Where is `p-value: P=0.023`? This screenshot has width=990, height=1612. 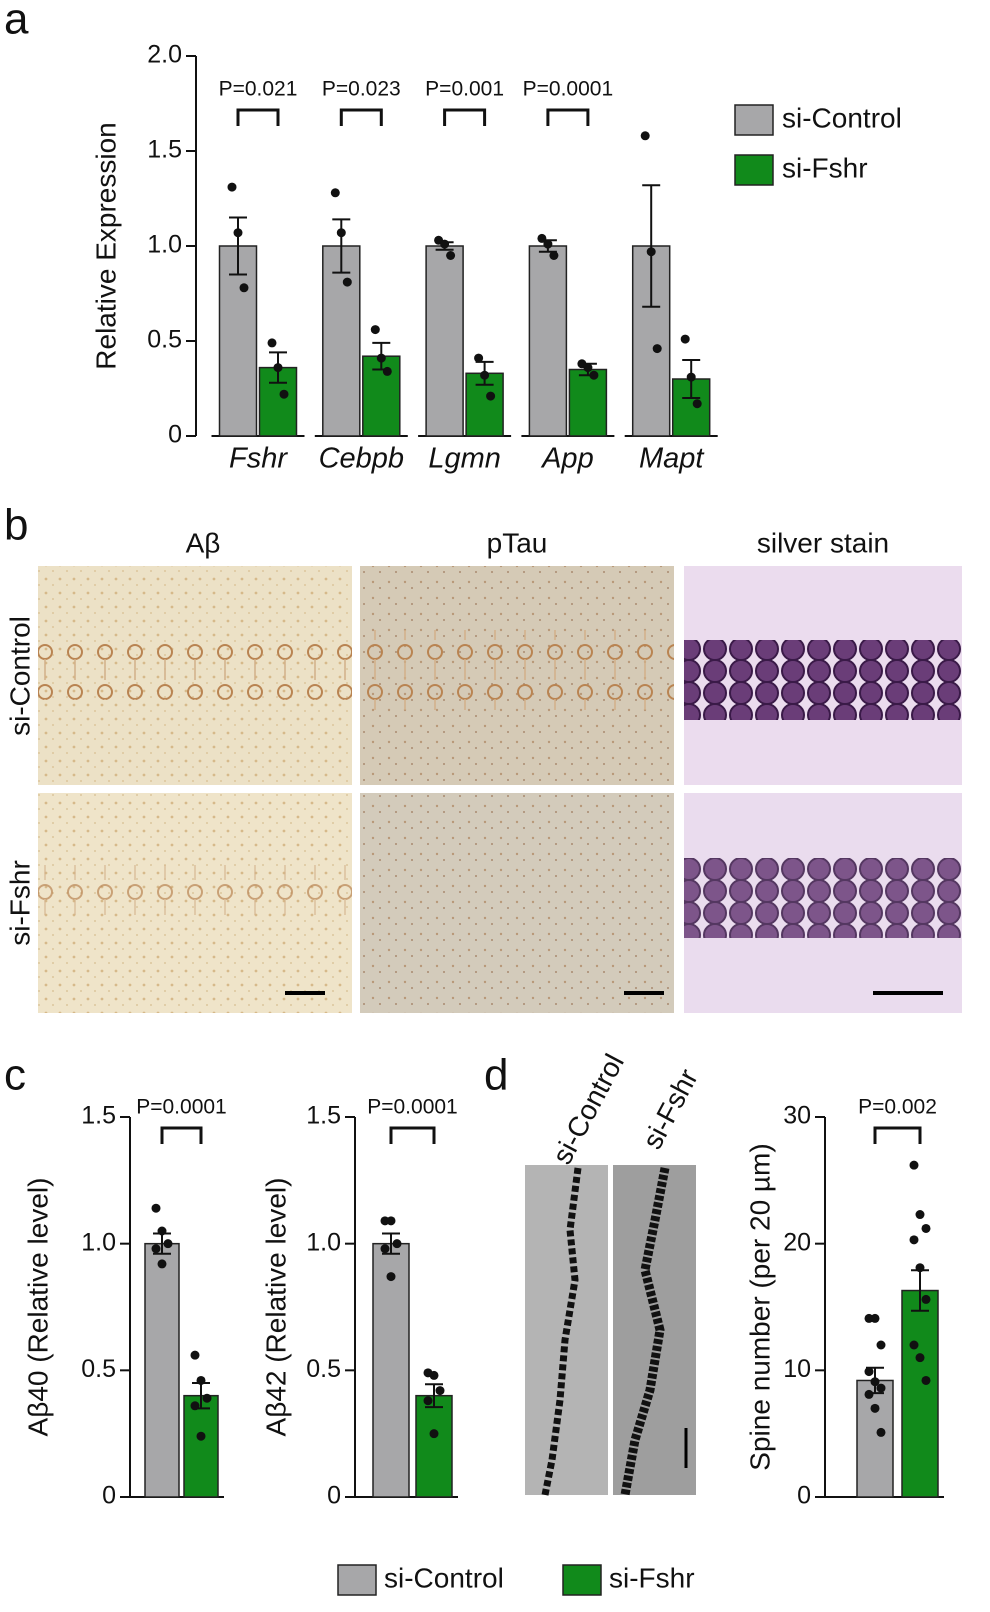
p-value: P=0.023 is located at coordinates (361, 89).